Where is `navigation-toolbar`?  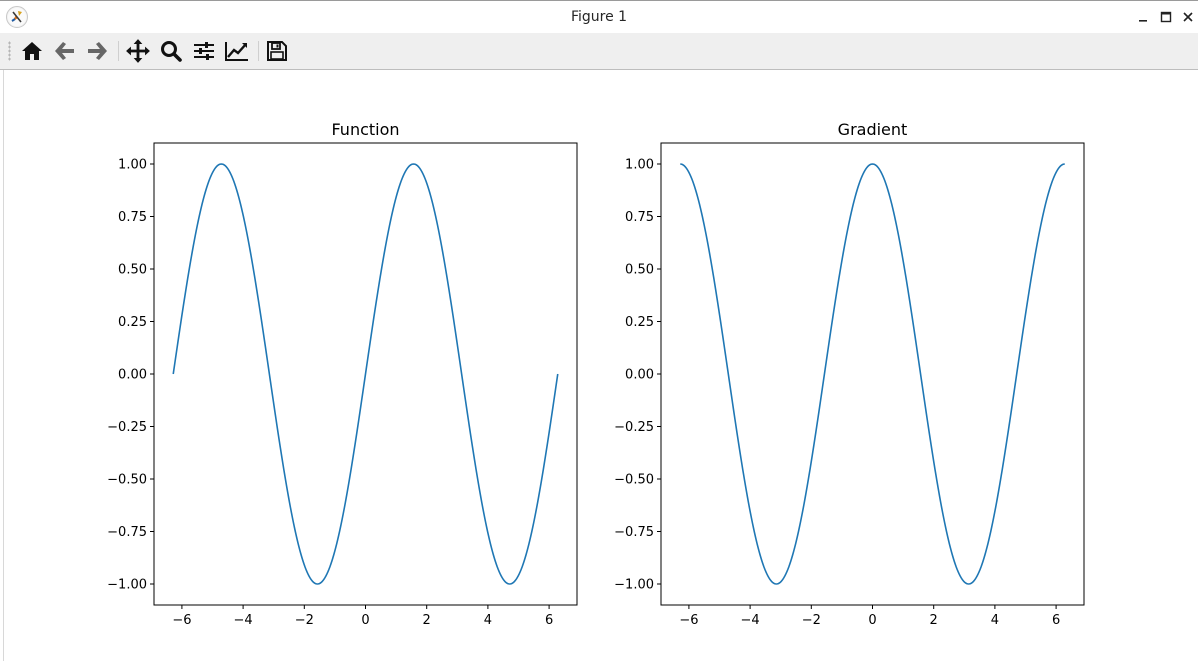 navigation-toolbar is located at coordinates (599, 51).